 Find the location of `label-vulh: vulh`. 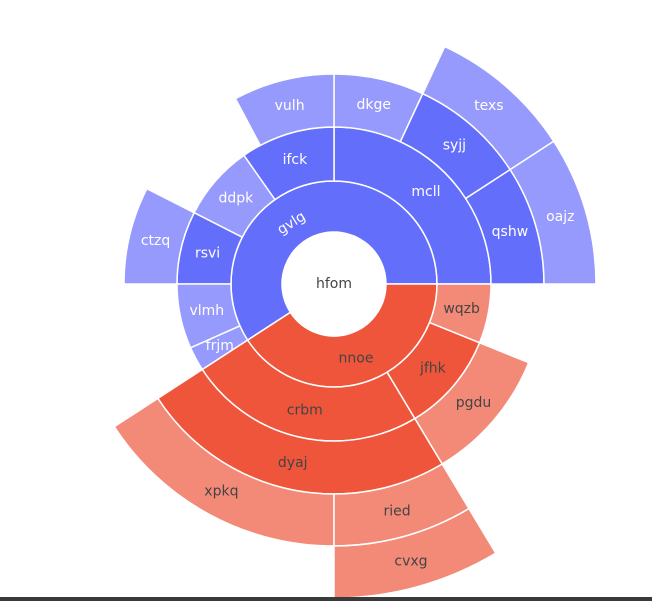

label-vulh: vulh is located at coordinates (290, 106).